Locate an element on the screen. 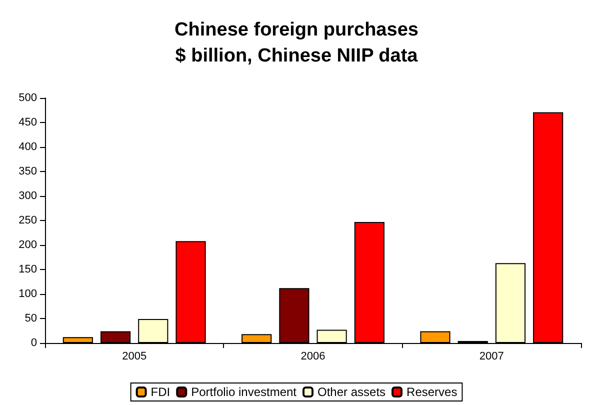 Image resolution: width=593 pixels, height=405 pixels. y-tick-label: 500 is located at coordinates (27, 98).